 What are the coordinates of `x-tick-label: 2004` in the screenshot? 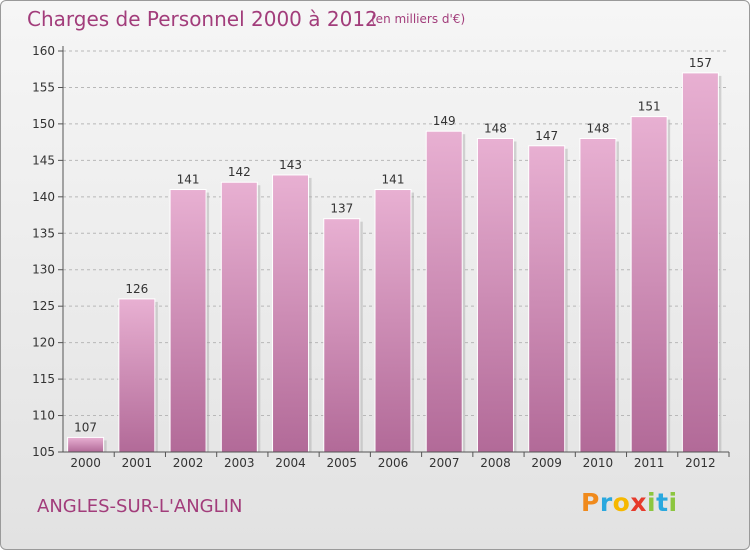 It's located at (290, 463).